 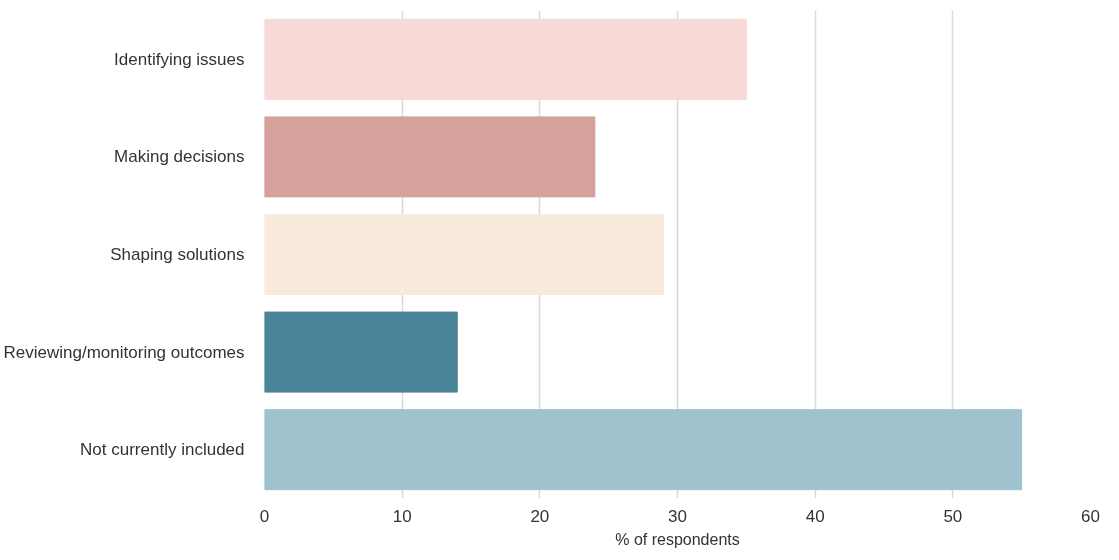 I want to click on y-tick-label: Not currently included, so click(x=162, y=450).